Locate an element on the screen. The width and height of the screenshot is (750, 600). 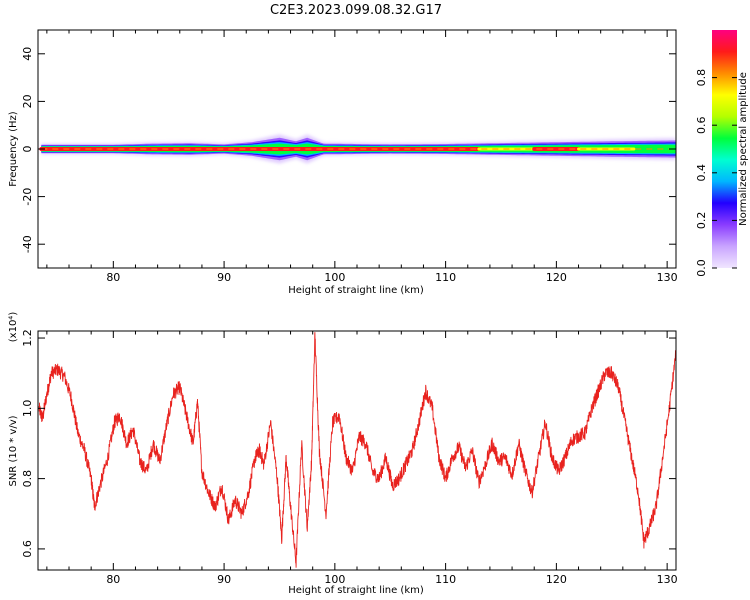
snr-ytick-label: 0.8 is located at coordinates (27, 479).